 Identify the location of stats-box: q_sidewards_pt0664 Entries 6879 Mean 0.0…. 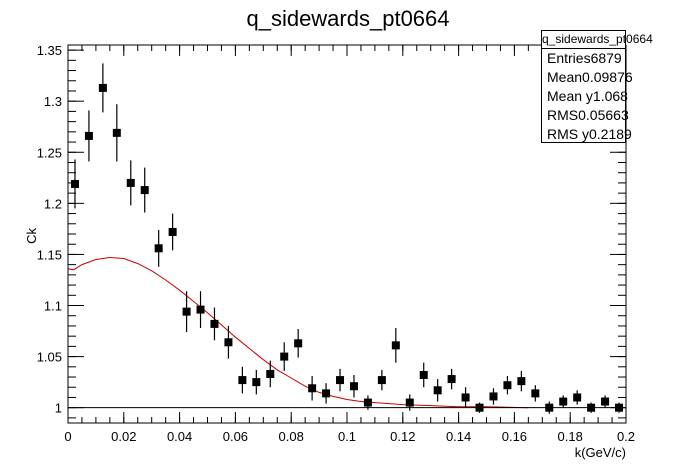
(597, 87).